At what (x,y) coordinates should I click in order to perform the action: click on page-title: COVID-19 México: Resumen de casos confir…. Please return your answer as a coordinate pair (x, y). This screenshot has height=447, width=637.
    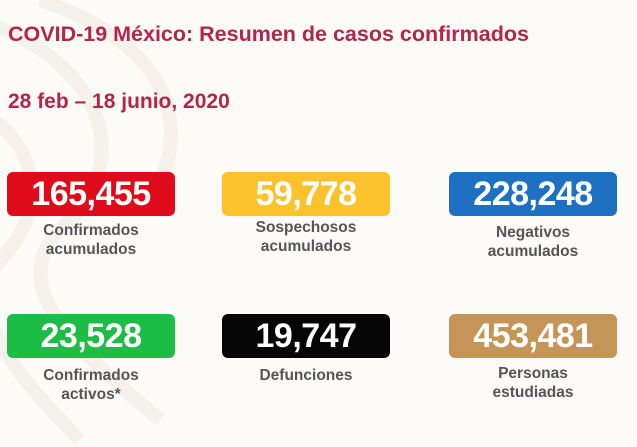
    Looking at the image, I should click on (268, 34).